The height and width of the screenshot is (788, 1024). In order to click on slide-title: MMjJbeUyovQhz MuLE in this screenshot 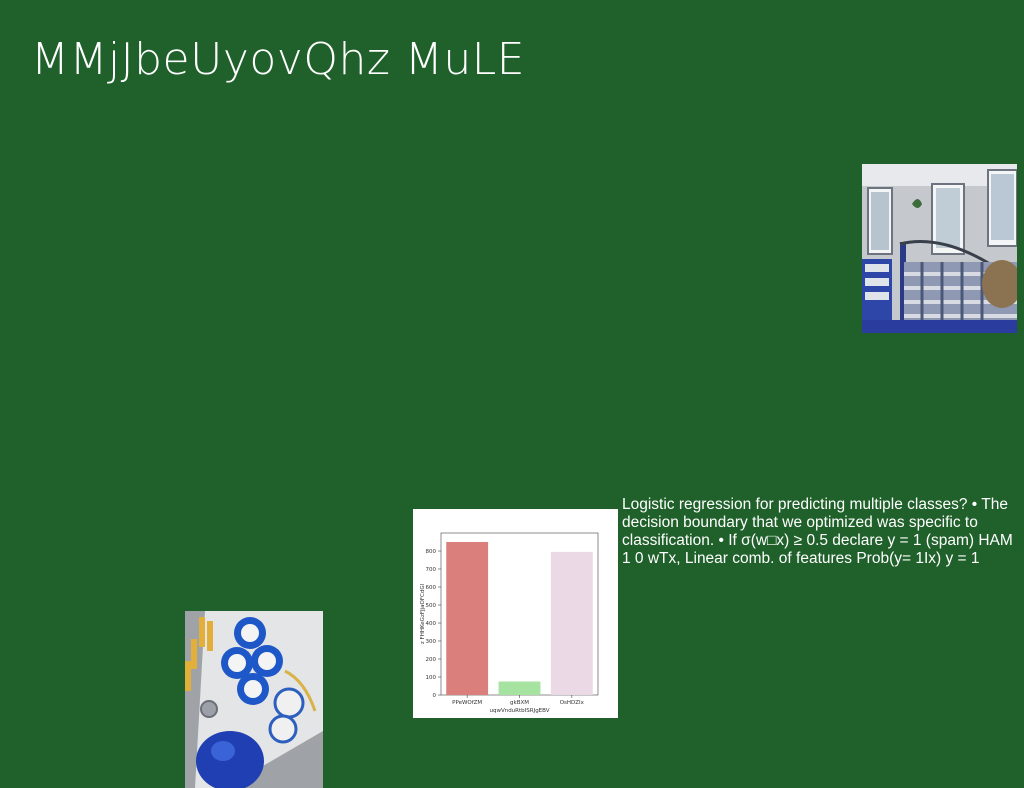, I will do `click(278, 59)`.